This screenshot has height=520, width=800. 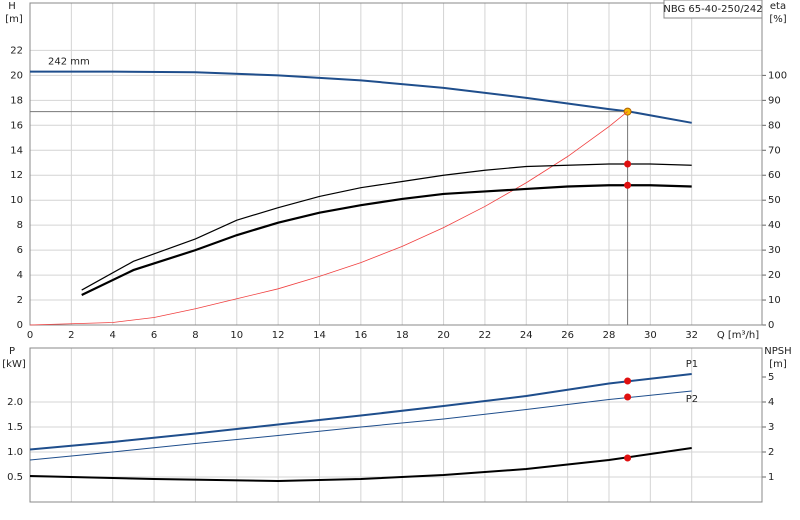 I want to click on title-box, so click(x=713, y=9).